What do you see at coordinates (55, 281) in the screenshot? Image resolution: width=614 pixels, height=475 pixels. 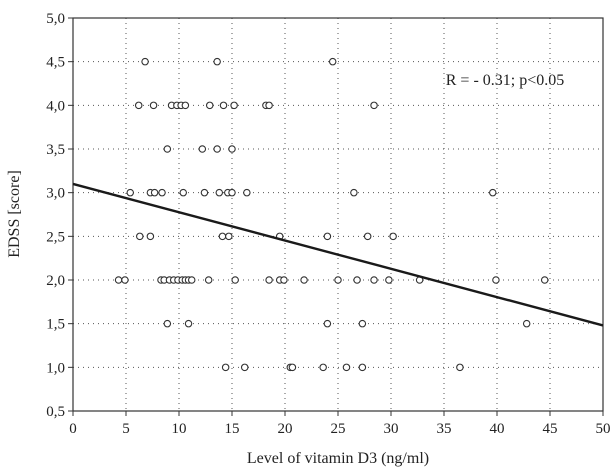 I see `y-tick-label: 2,0` at bounding box center [55, 281].